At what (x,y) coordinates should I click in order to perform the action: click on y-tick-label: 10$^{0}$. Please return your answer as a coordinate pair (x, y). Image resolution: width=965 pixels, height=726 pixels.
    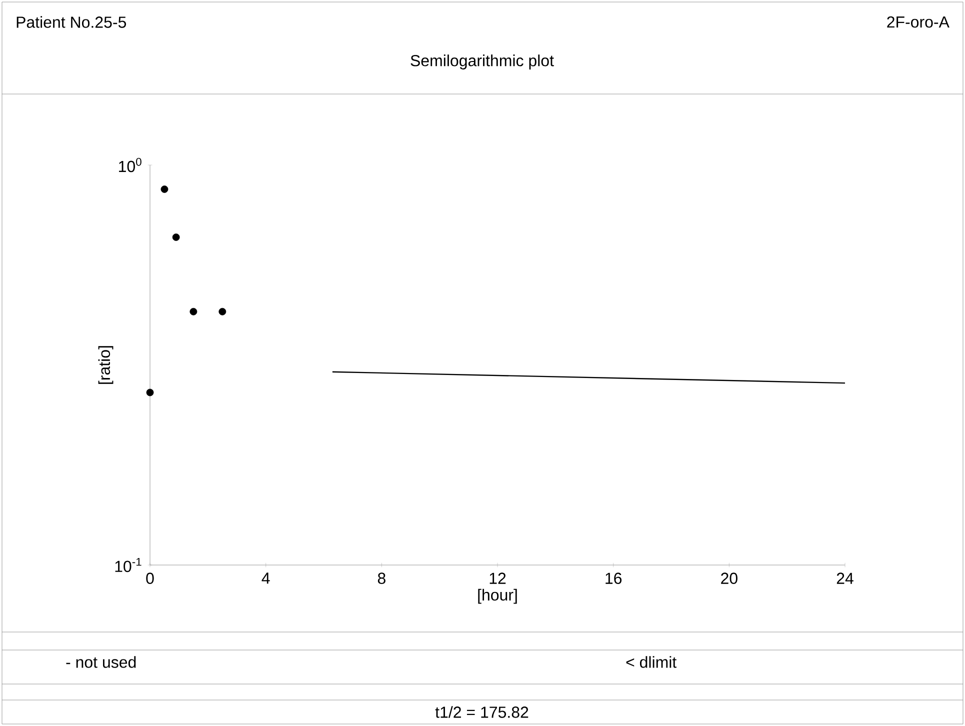
    Looking at the image, I should click on (130, 165).